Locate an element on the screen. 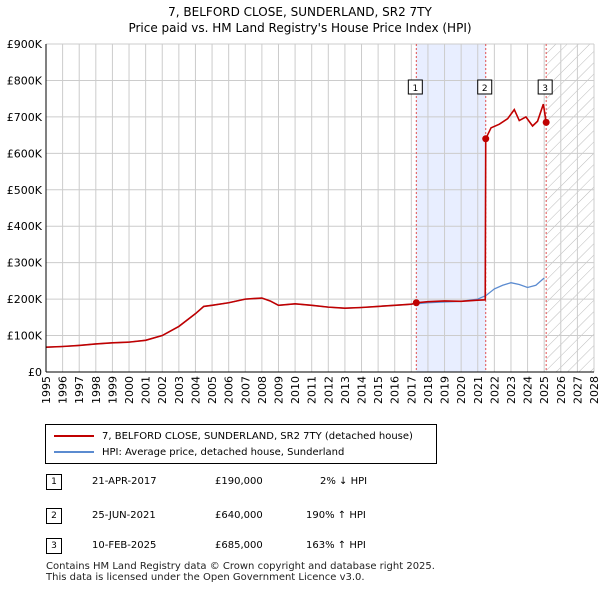 This screenshot has width=600, height=590. x-tick-label: 2004 is located at coordinates (195, 390).